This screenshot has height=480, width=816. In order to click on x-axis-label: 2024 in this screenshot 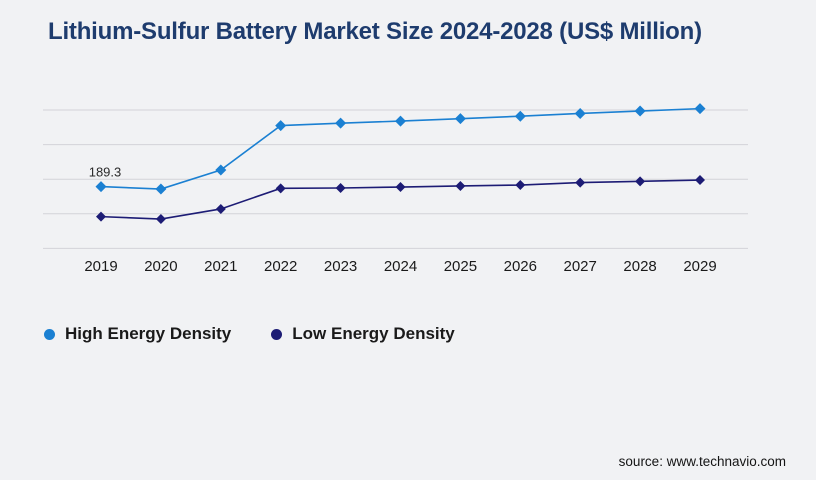, I will do `click(400, 266)`.